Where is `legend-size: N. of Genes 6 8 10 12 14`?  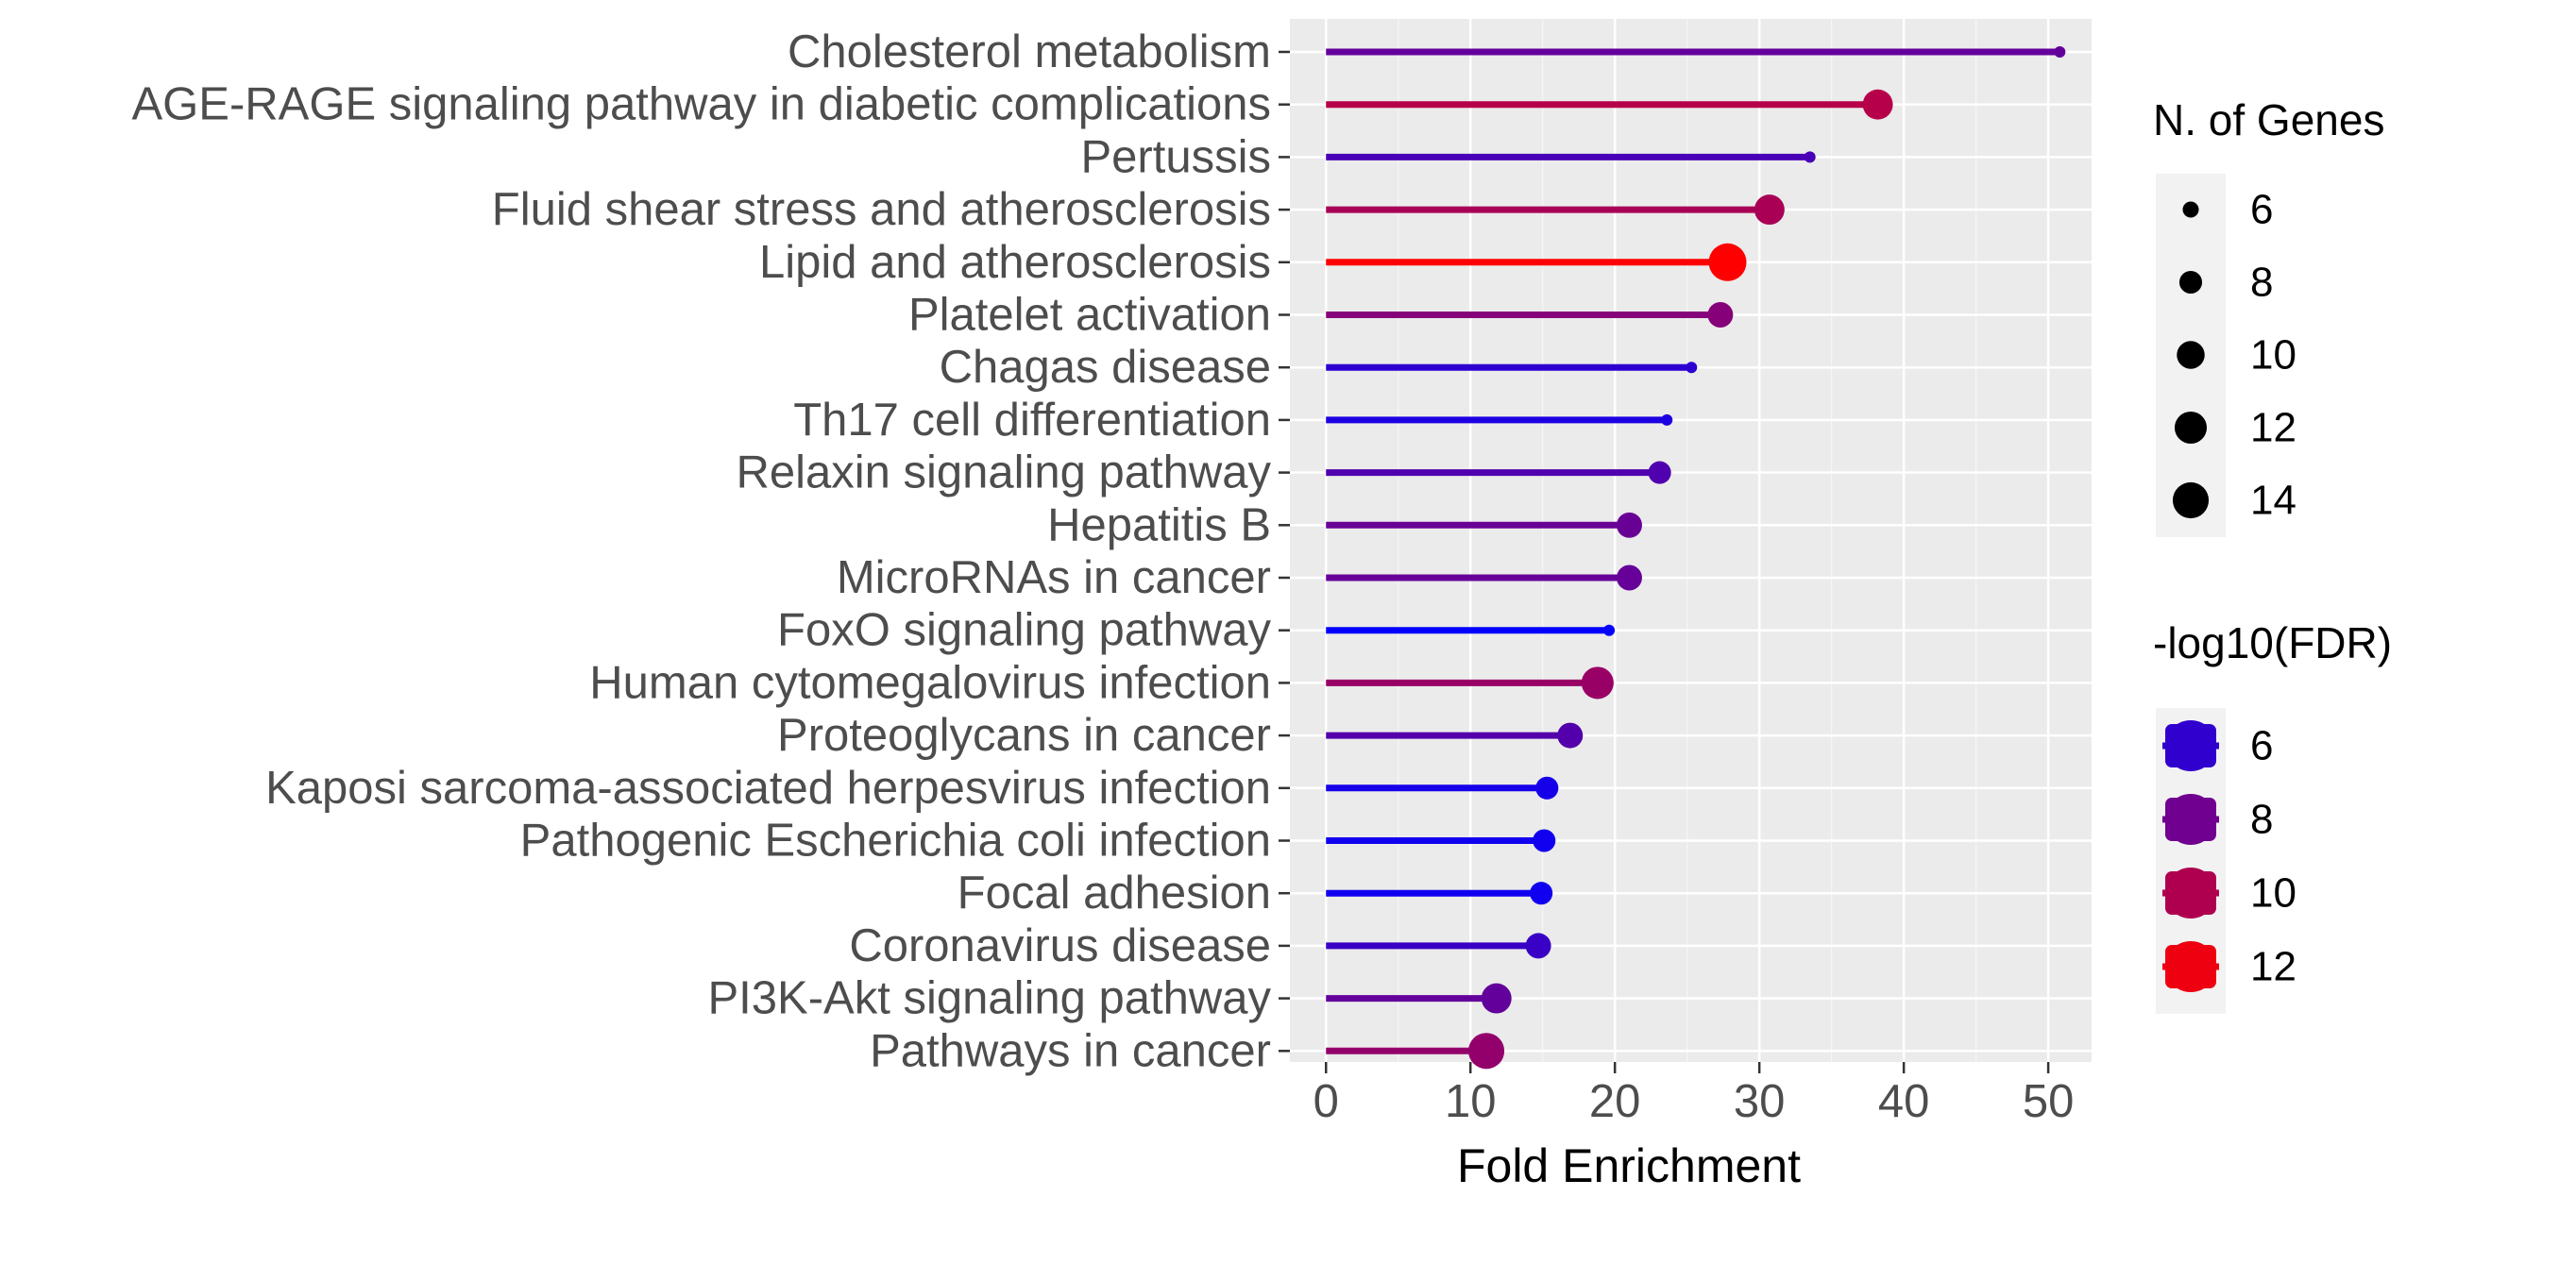 legend-size: N. of Genes 6 8 10 12 14 is located at coordinates (2268, 316).